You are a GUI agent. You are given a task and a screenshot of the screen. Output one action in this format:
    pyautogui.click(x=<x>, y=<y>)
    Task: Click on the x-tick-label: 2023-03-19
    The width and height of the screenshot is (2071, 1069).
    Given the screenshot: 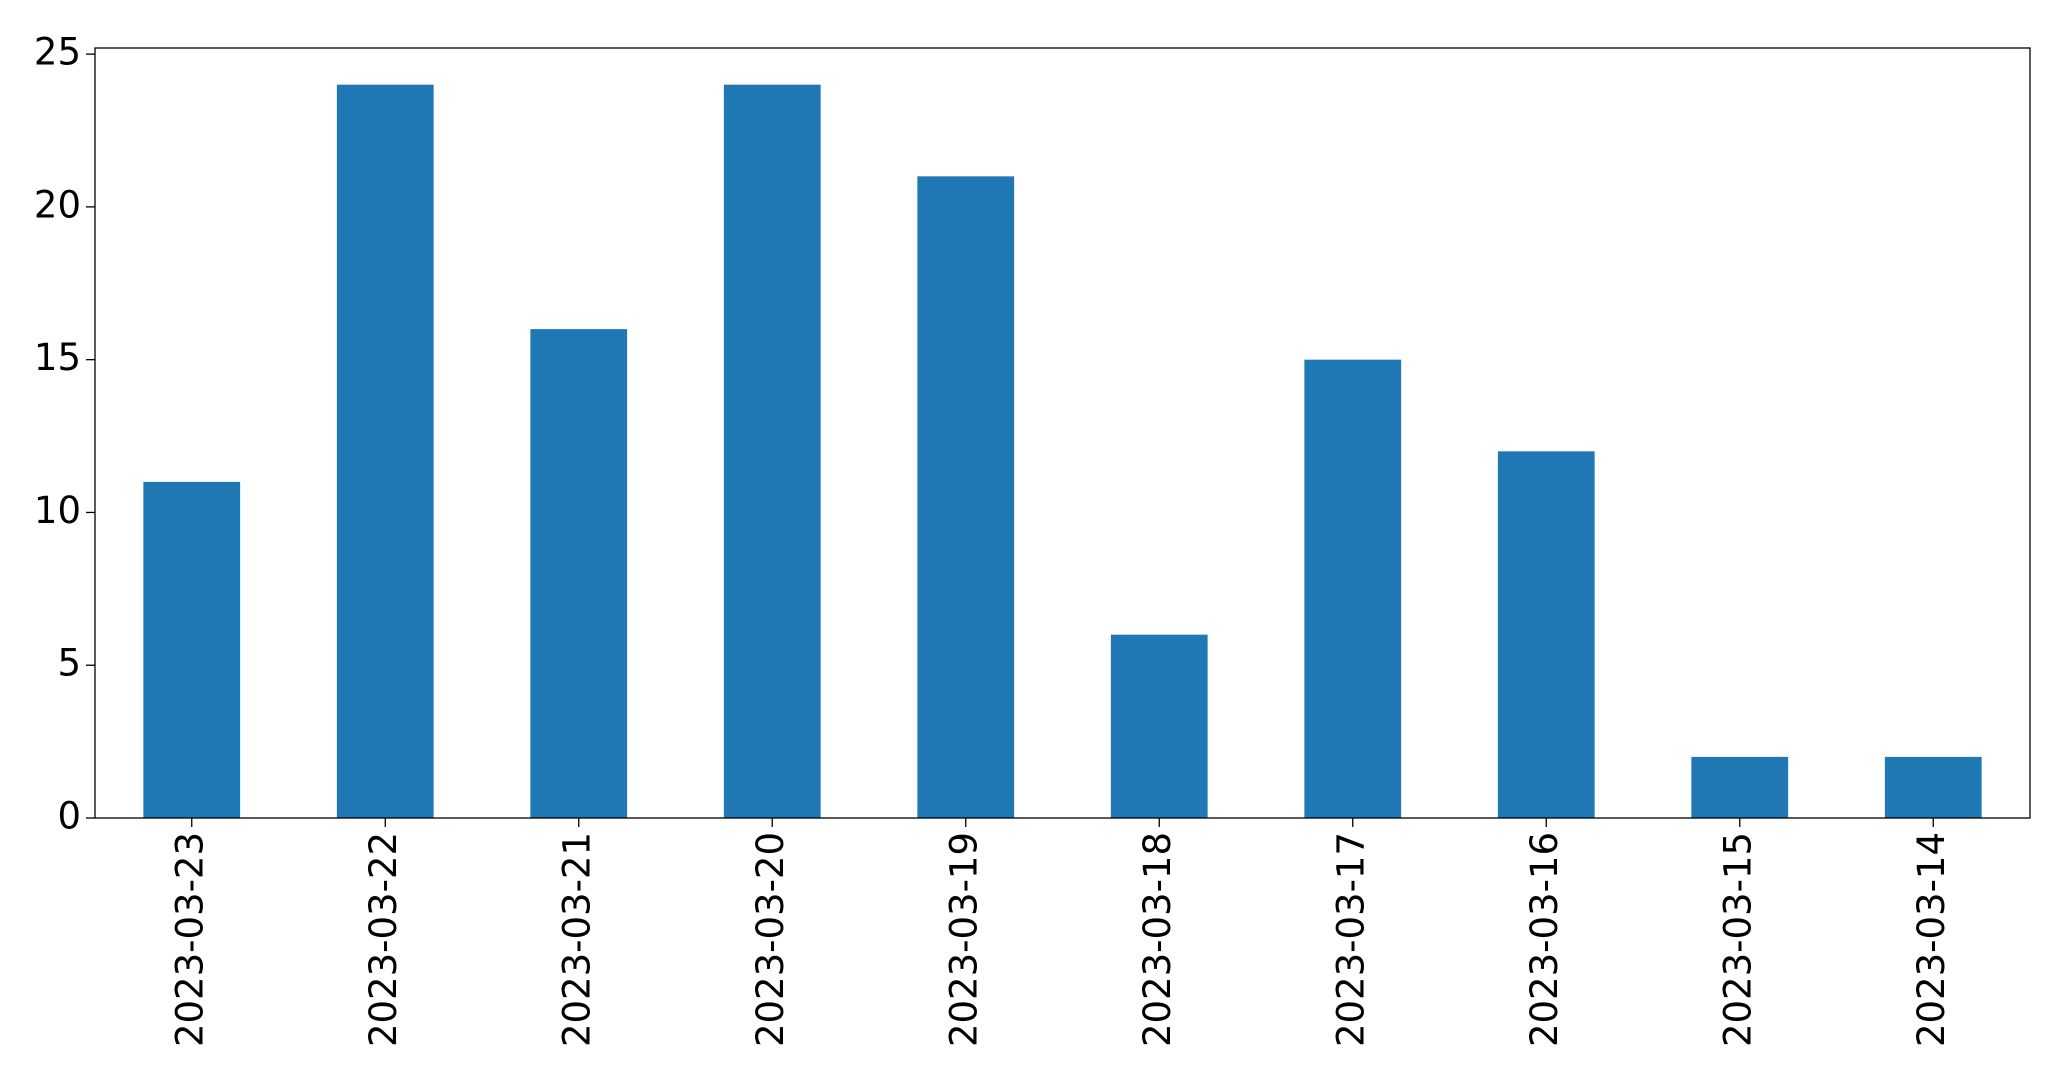 What is the action you would take?
    pyautogui.click(x=963, y=939)
    